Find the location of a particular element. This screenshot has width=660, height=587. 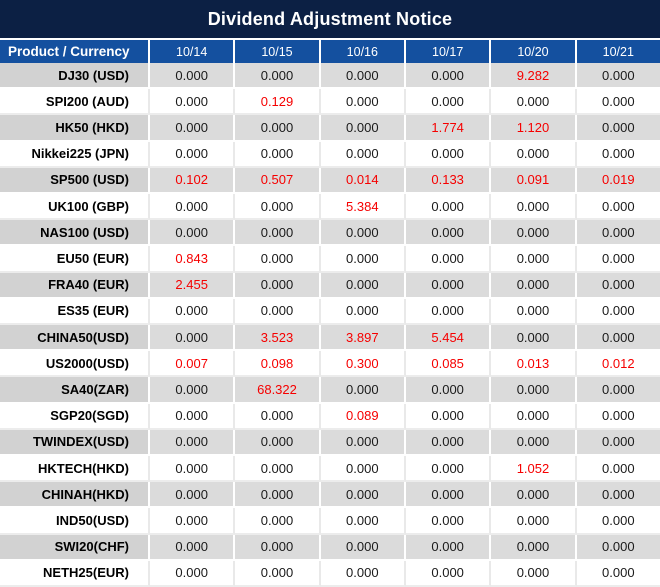

date-column-header: 10/16 is located at coordinates (363, 51).